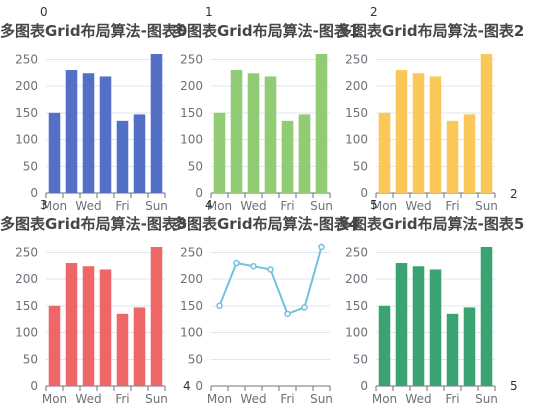  I want to click on chart-index-label: 3, so click(44, 205).